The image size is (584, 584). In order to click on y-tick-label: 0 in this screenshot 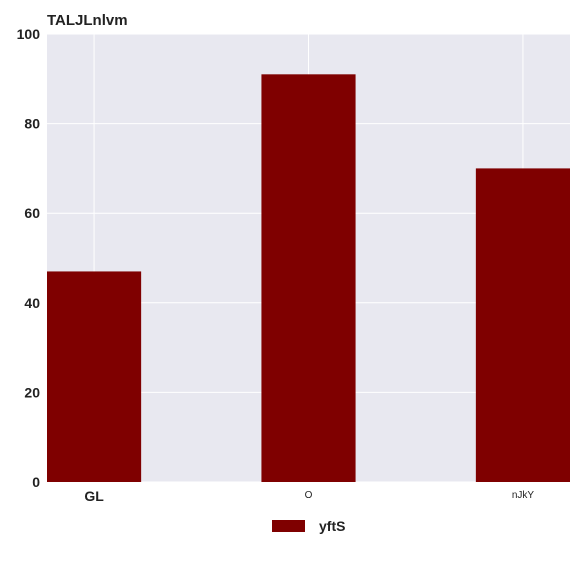, I will do `click(36, 482)`.